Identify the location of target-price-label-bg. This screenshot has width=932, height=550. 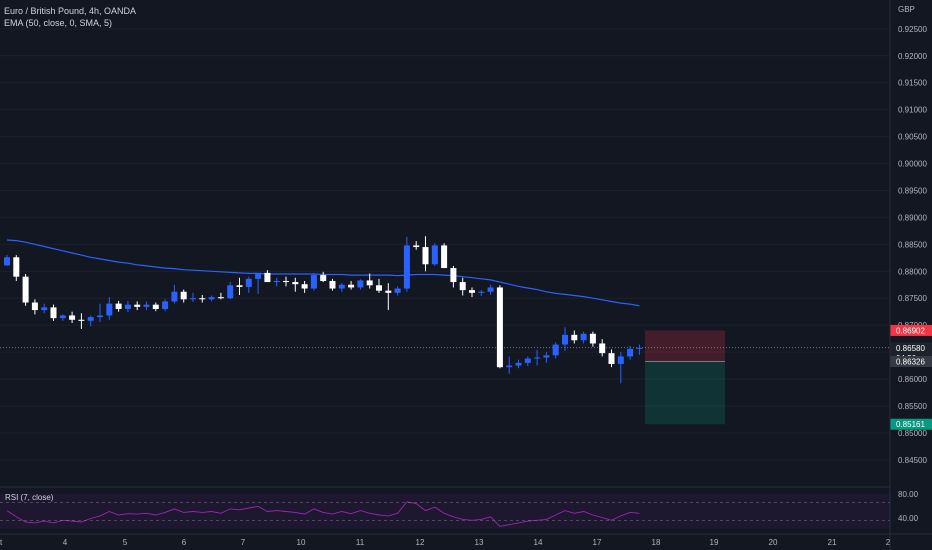
(911, 424).